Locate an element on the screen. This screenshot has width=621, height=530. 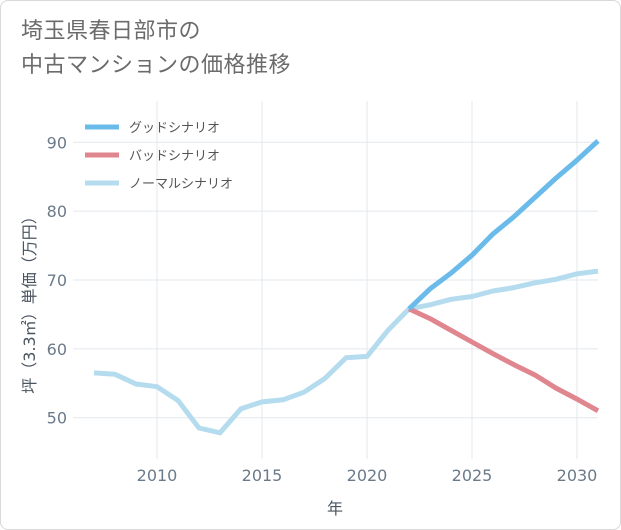
legend-label: ノーマルシナリオ is located at coordinates (181, 184).